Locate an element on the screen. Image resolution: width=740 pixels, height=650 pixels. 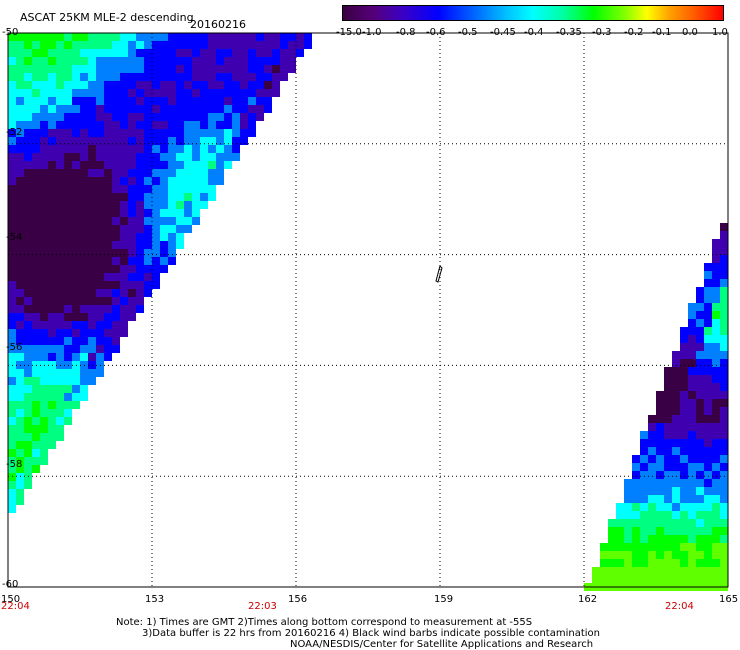
map-title: ASCAT 25KM MLE-2 descending is located at coordinates (107, 17).